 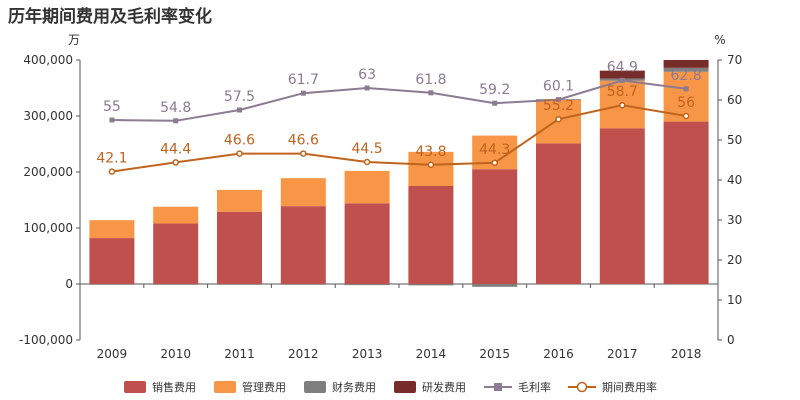 What do you see at coordinates (239, 354) in the screenshot?
I see `x-tick-label: 2011` at bounding box center [239, 354].